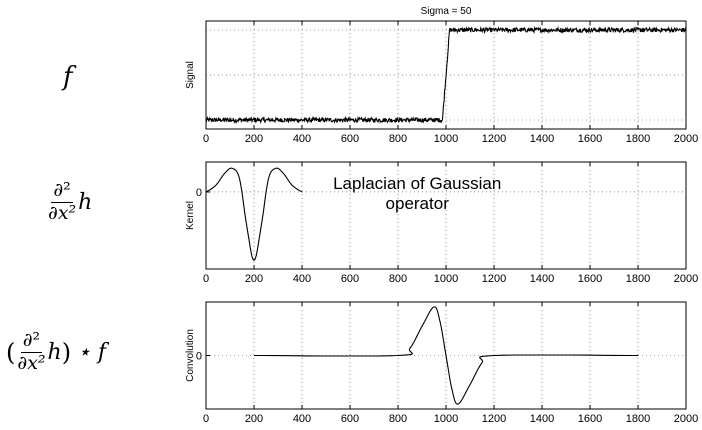  I want to click on chart-annotation: Laplacian of Gaussian, so click(417, 183).